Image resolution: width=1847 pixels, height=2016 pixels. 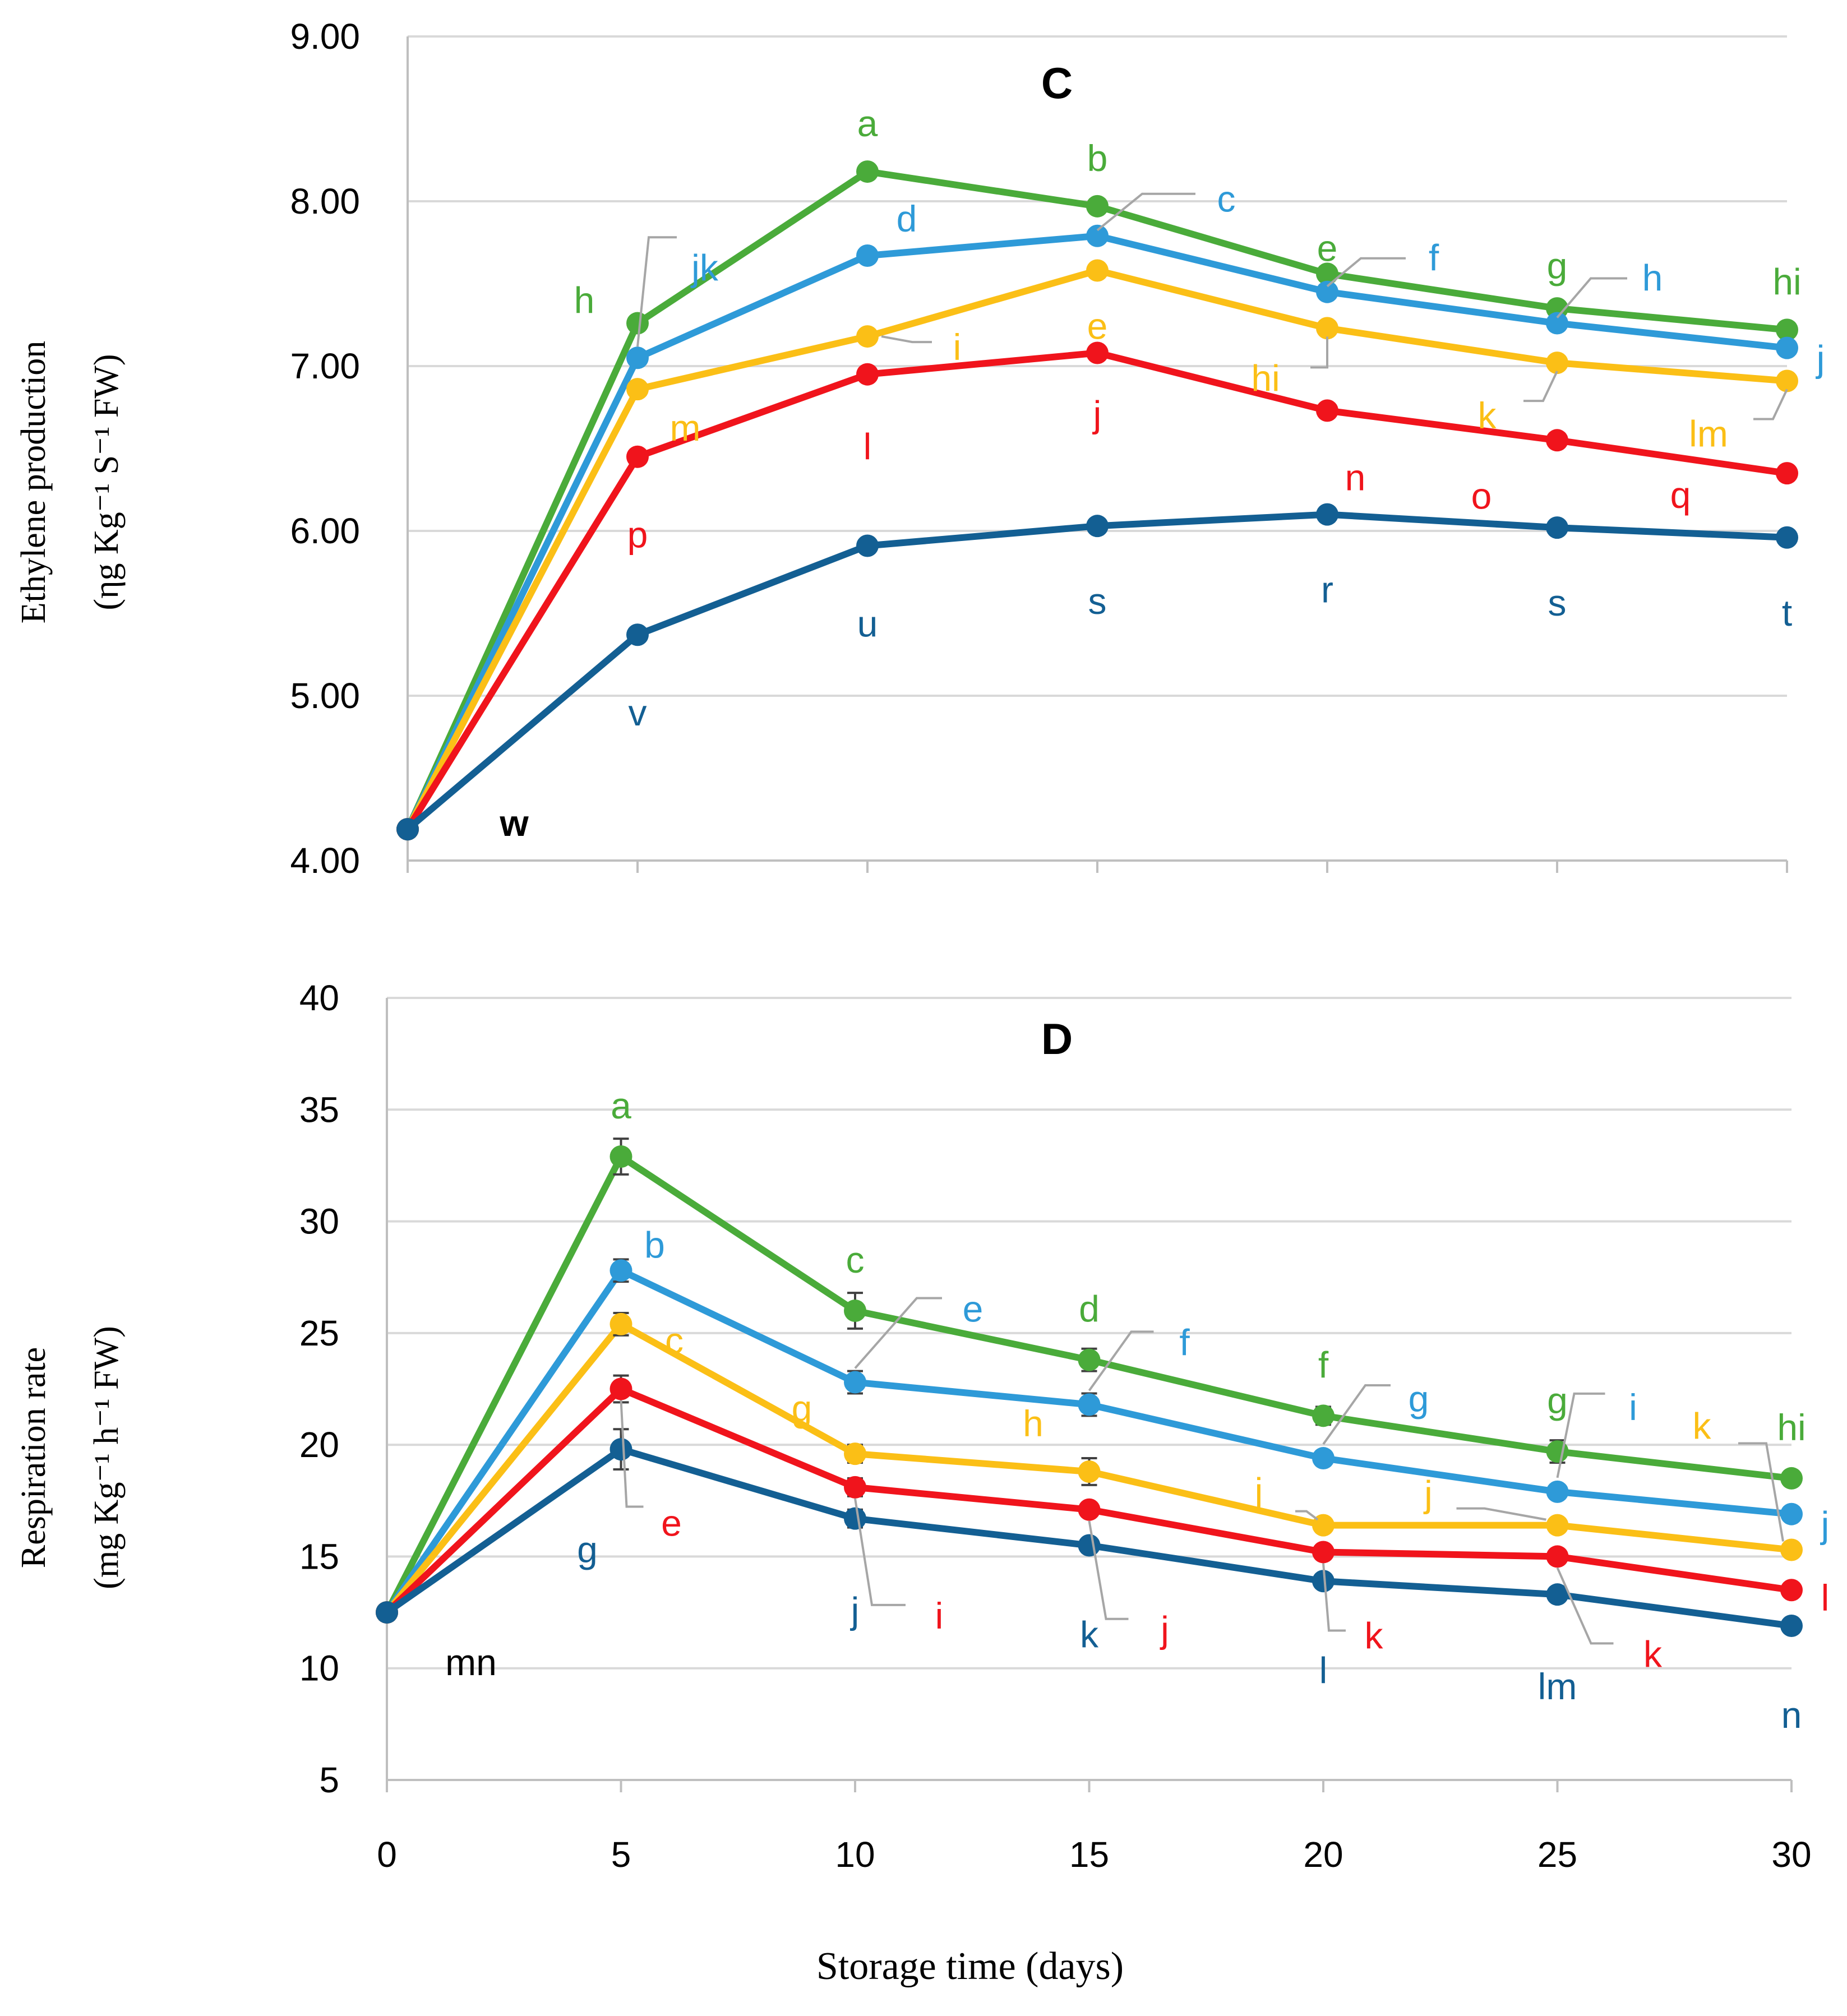 What do you see at coordinates (867, 124) in the screenshot?
I see `significance-letter: a` at bounding box center [867, 124].